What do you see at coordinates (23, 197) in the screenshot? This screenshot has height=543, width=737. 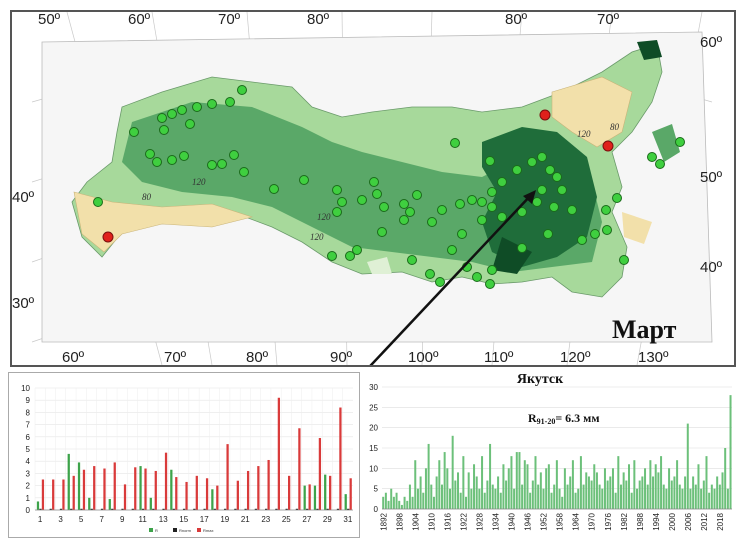 I see `lat-label: 40º` at bounding box center [23, 197].